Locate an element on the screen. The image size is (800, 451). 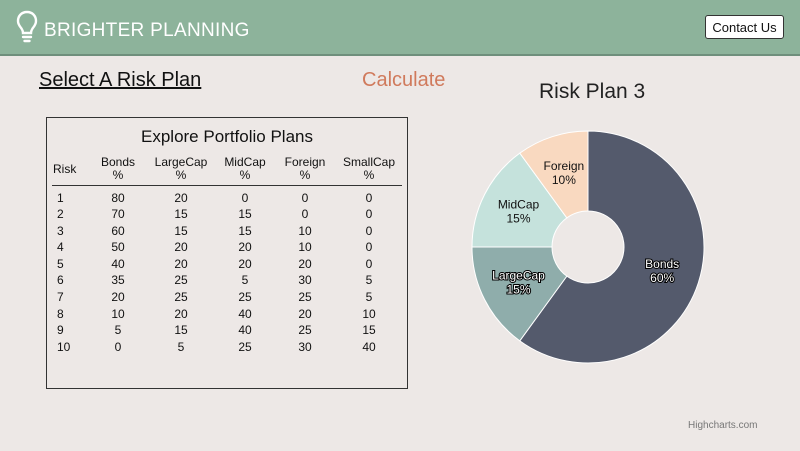
table-cell: 3 is located at coordinates (60, 230).